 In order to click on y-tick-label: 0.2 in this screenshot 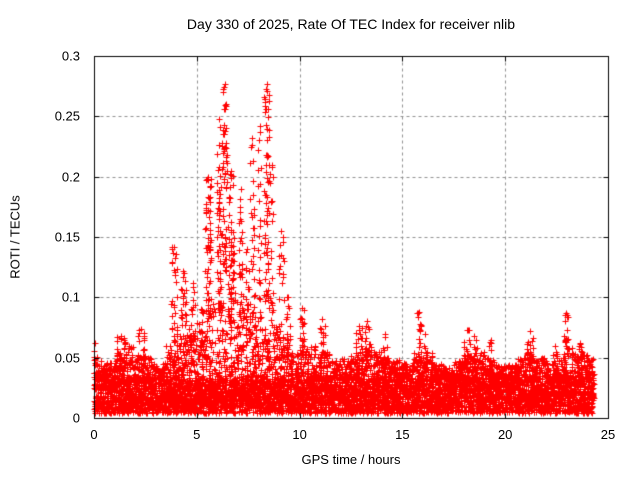, I will do `click(70, 177)`.